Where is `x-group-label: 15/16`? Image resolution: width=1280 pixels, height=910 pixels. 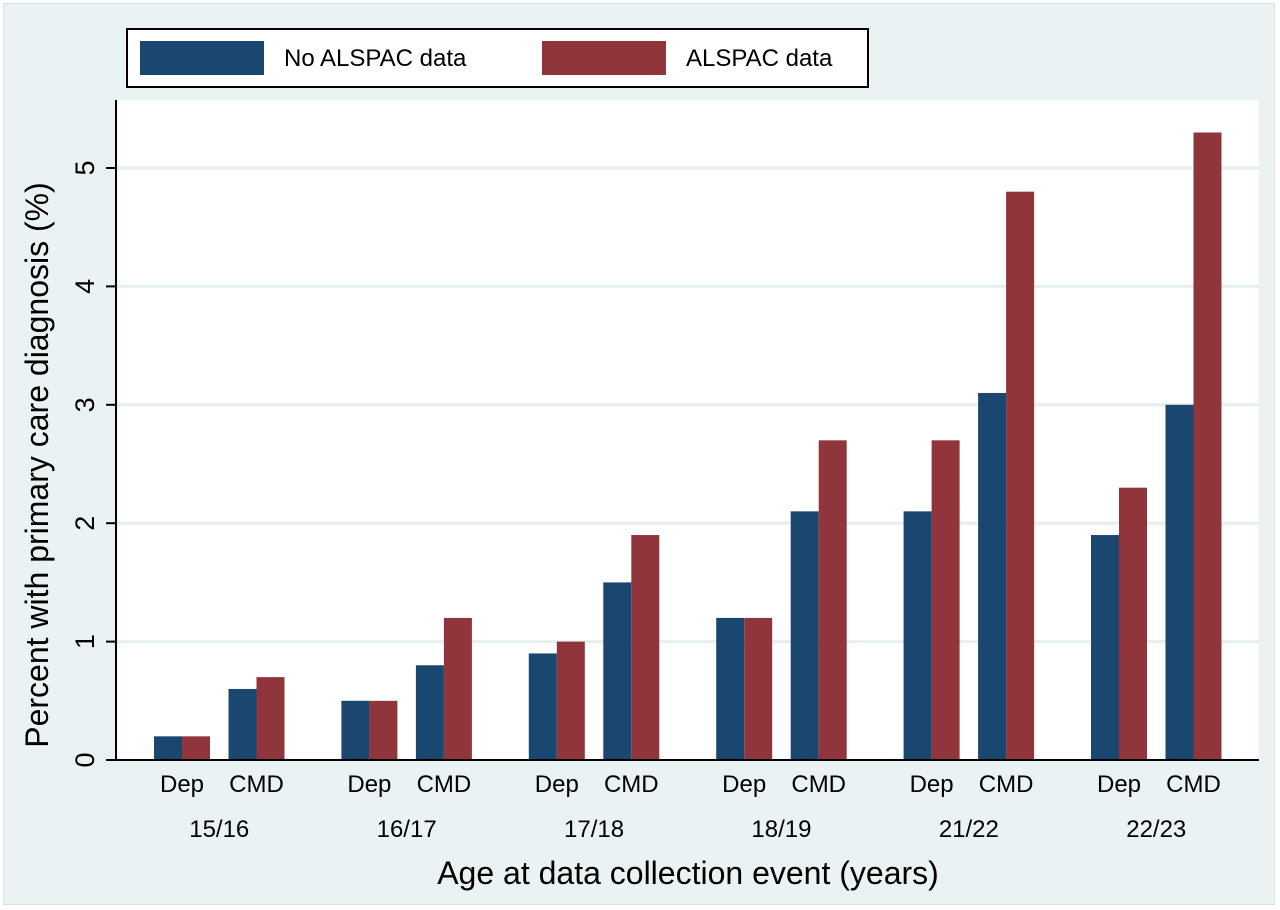 x-group-label: 15/16 is located at coordinates (219, 829).